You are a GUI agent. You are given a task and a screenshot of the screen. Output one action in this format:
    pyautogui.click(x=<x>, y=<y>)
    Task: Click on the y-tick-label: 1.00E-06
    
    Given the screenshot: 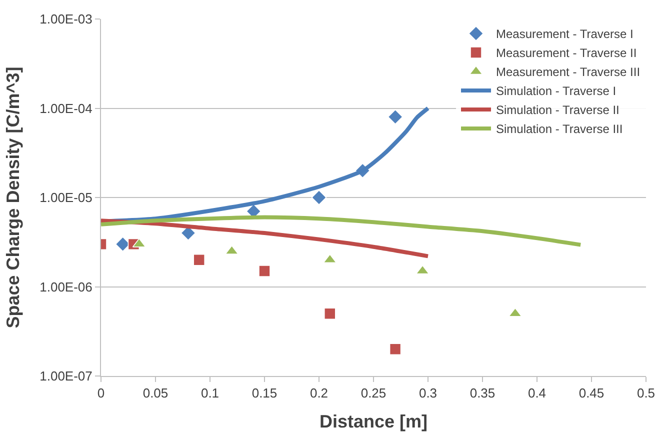 What is the action you would take?
    pyautogui.click(x=66, y=286)
    